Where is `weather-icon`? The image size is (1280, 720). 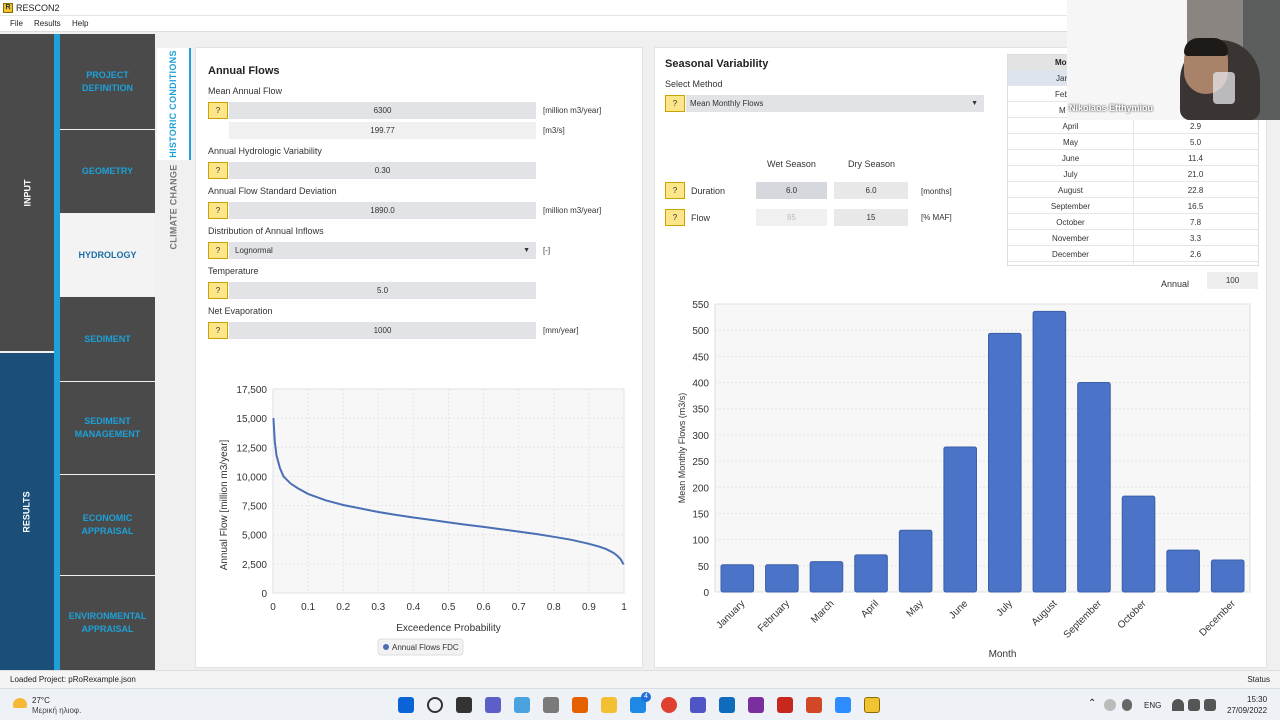
weather-icon is located at coordinates (20, 703).